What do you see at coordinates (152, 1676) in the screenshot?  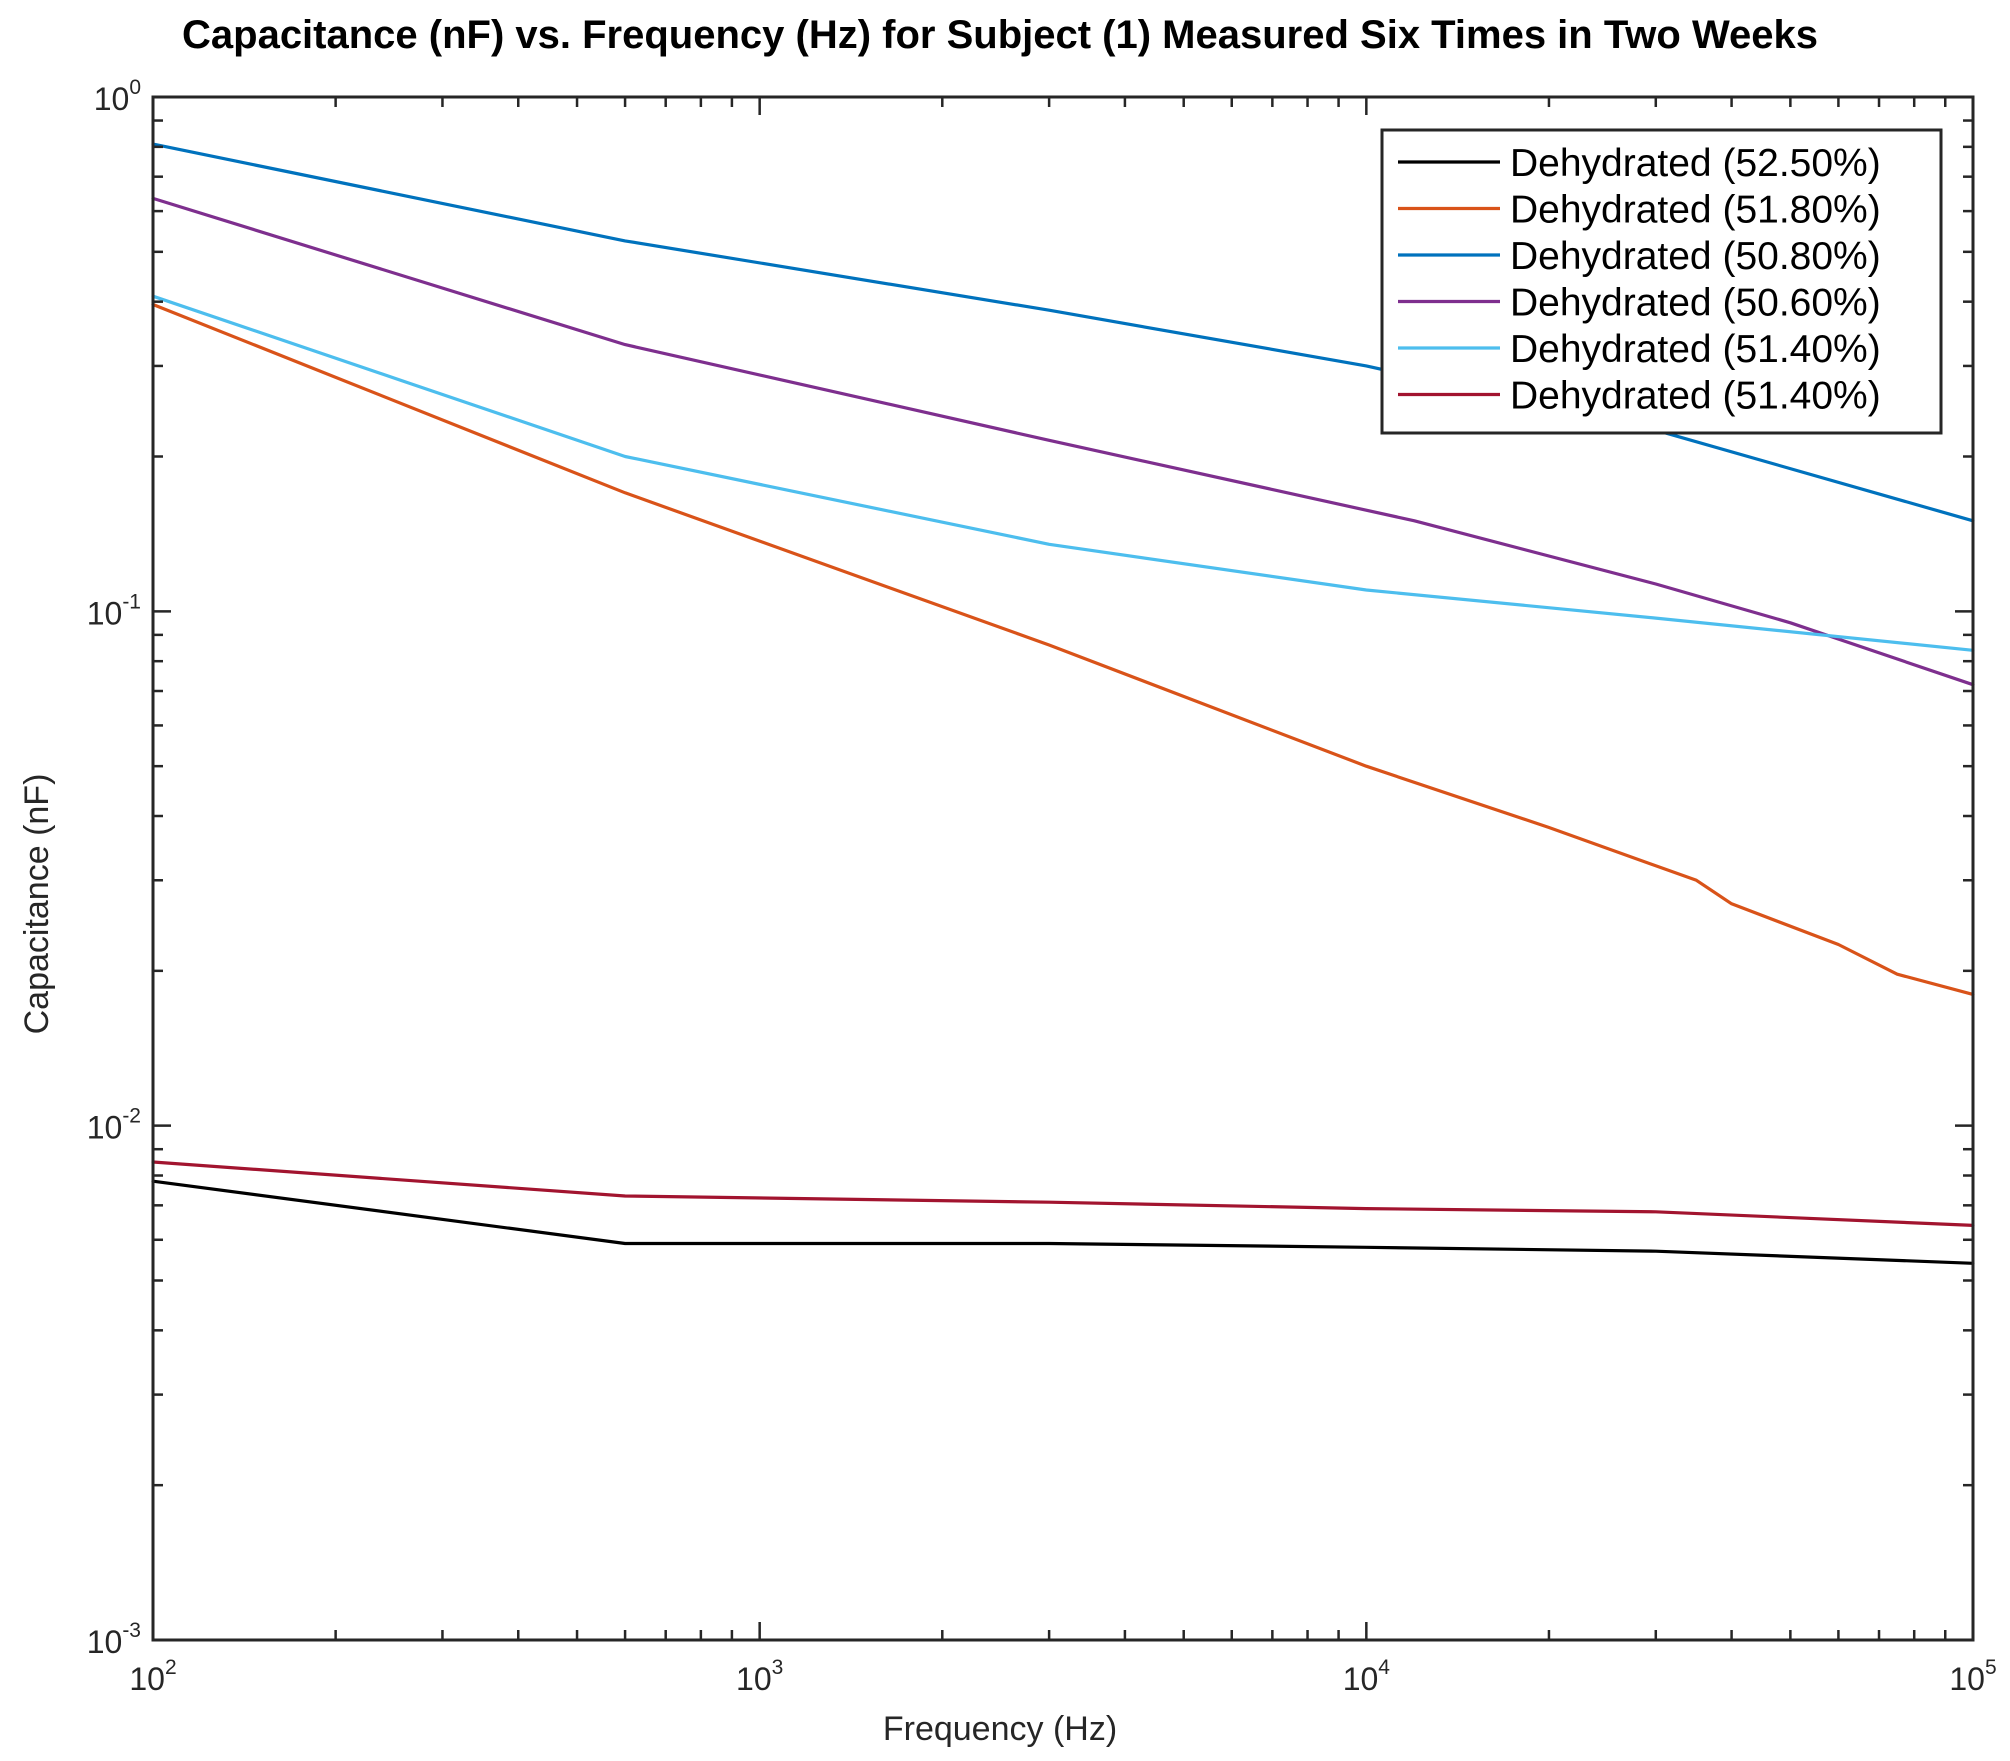 I see `x-tick-label: 10²` at bounding box center [152, 1676].